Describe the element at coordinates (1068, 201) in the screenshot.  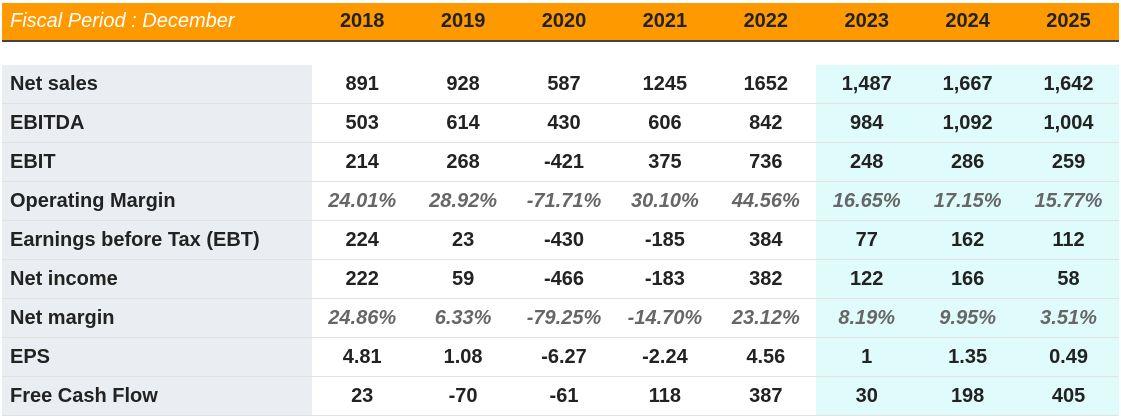
I see `table-cell: 15.77%` at that location.